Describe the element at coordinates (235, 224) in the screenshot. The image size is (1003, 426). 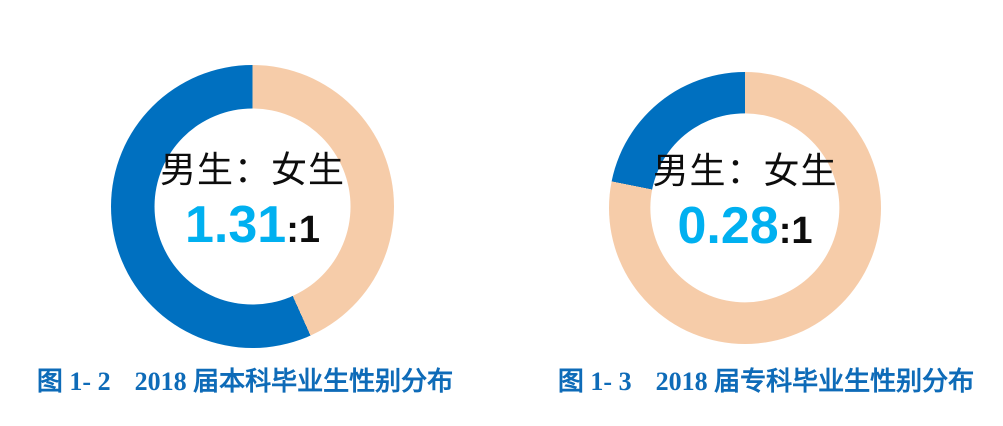
I see `ratio-number: 1.31` at that location.